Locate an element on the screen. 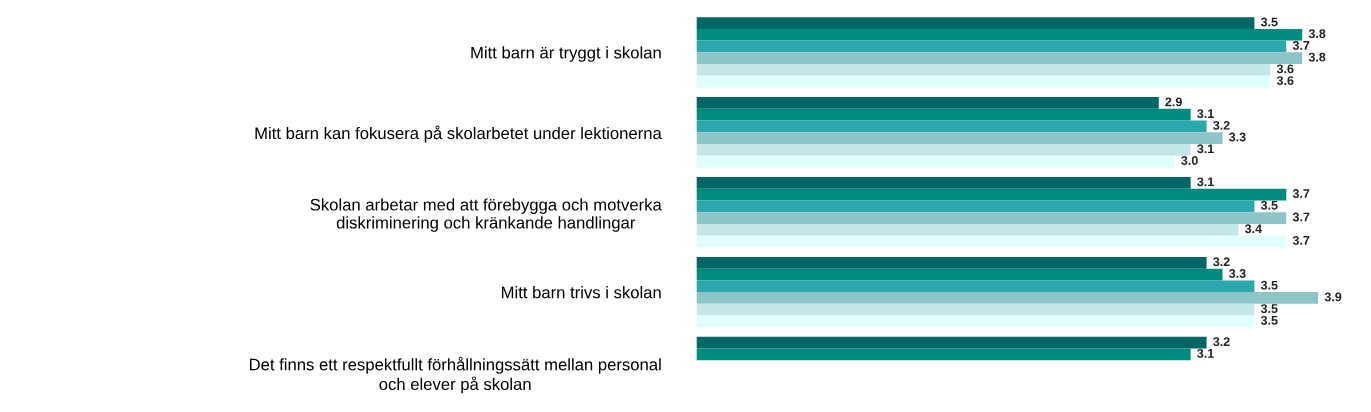  y-tick-label: Mitt barn är tryggt i skolan is located at coordinates (566, 54).